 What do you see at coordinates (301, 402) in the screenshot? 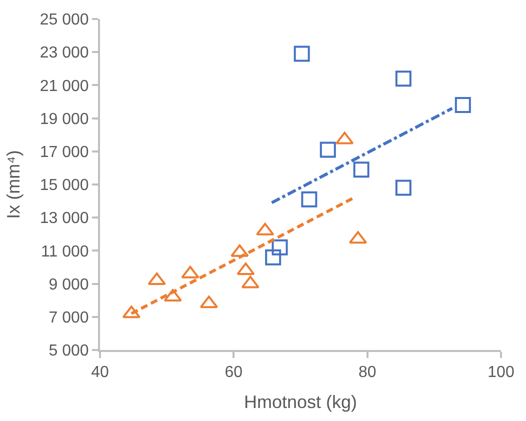
I see `x-axis-title: Hmotnost (kg)` at bounding box center [301, 402].